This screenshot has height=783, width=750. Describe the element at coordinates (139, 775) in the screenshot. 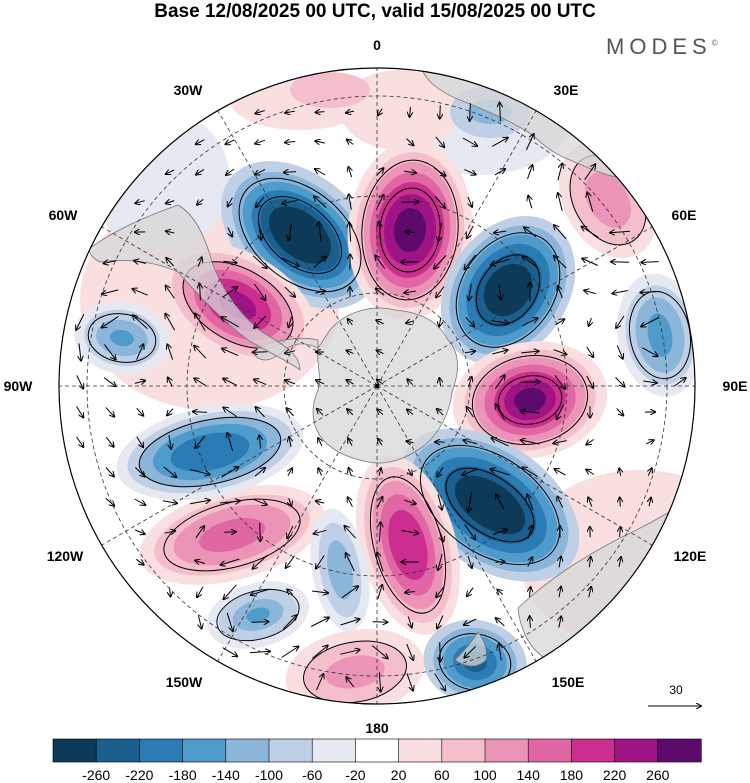

I see `colorbar-tick-label: -220` at that location.